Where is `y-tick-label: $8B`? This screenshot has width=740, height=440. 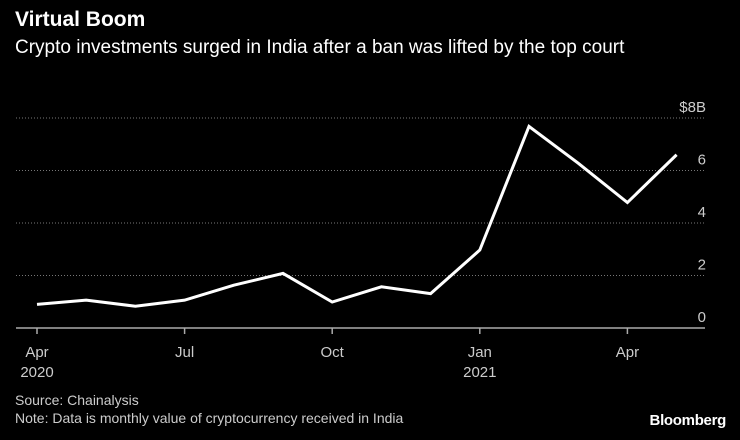
y-tick-label: $8B is located at coordinates (692, 107).